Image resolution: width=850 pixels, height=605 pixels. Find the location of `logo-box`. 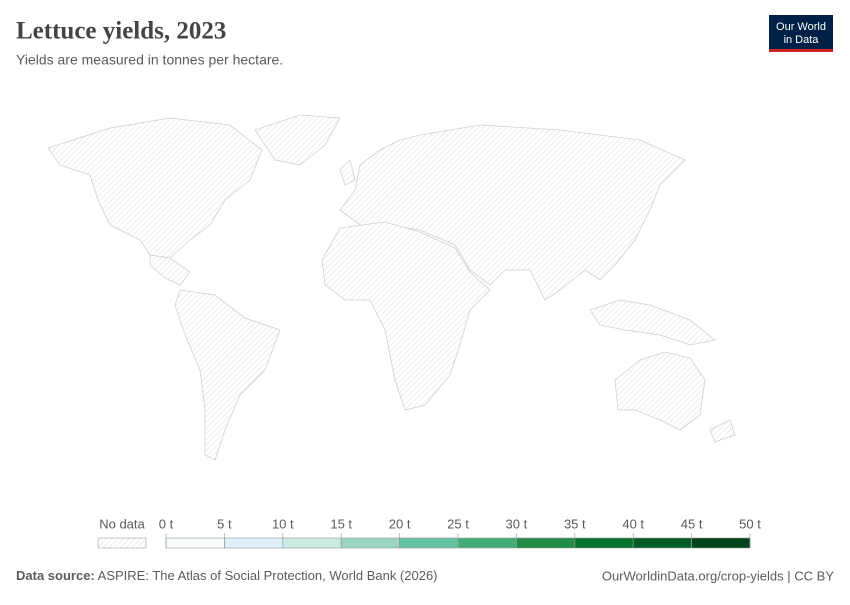

logo-box is located at coordinates (801, 33).